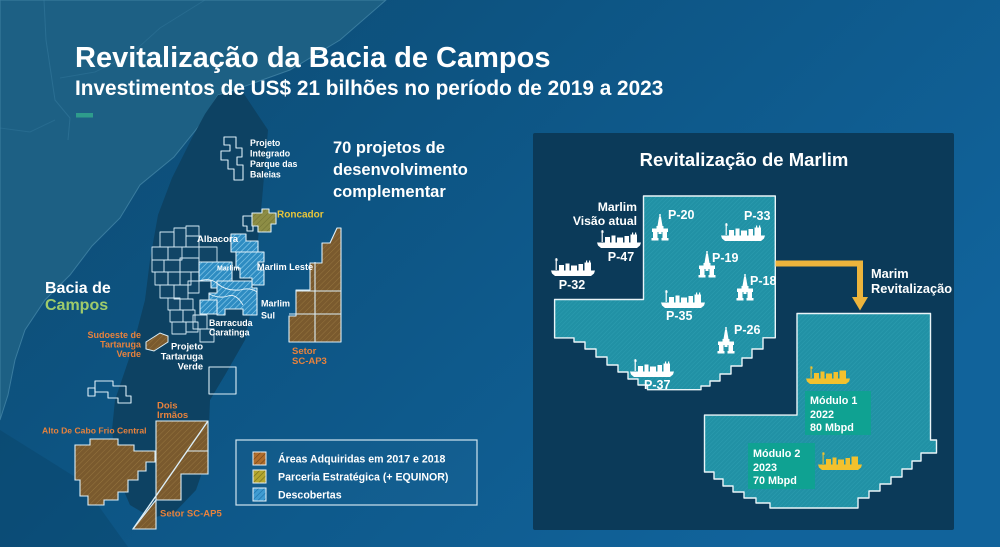 This screenshot has width=1000, height=547. What do you see at coordinates (400, 170) in the screenshot?
I see `svg-text: desenvolvimento` at bounding box center [400, 170].